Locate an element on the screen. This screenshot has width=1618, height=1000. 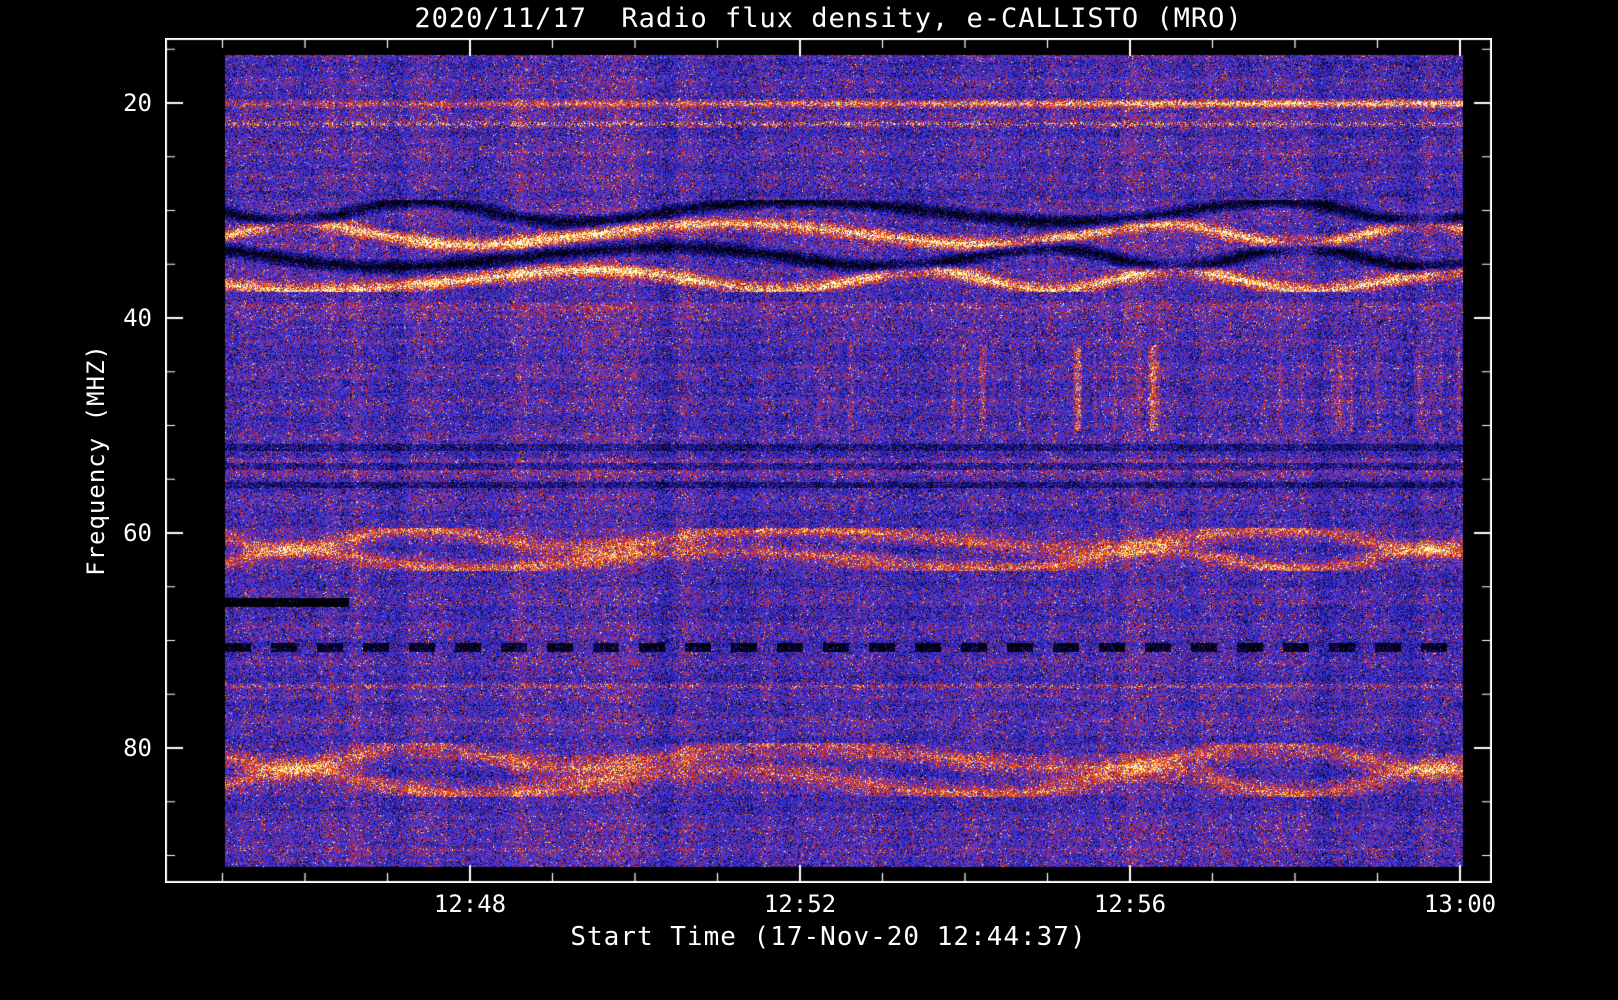
y-tick-label-60: 60 is located at coordinates (137, 533).